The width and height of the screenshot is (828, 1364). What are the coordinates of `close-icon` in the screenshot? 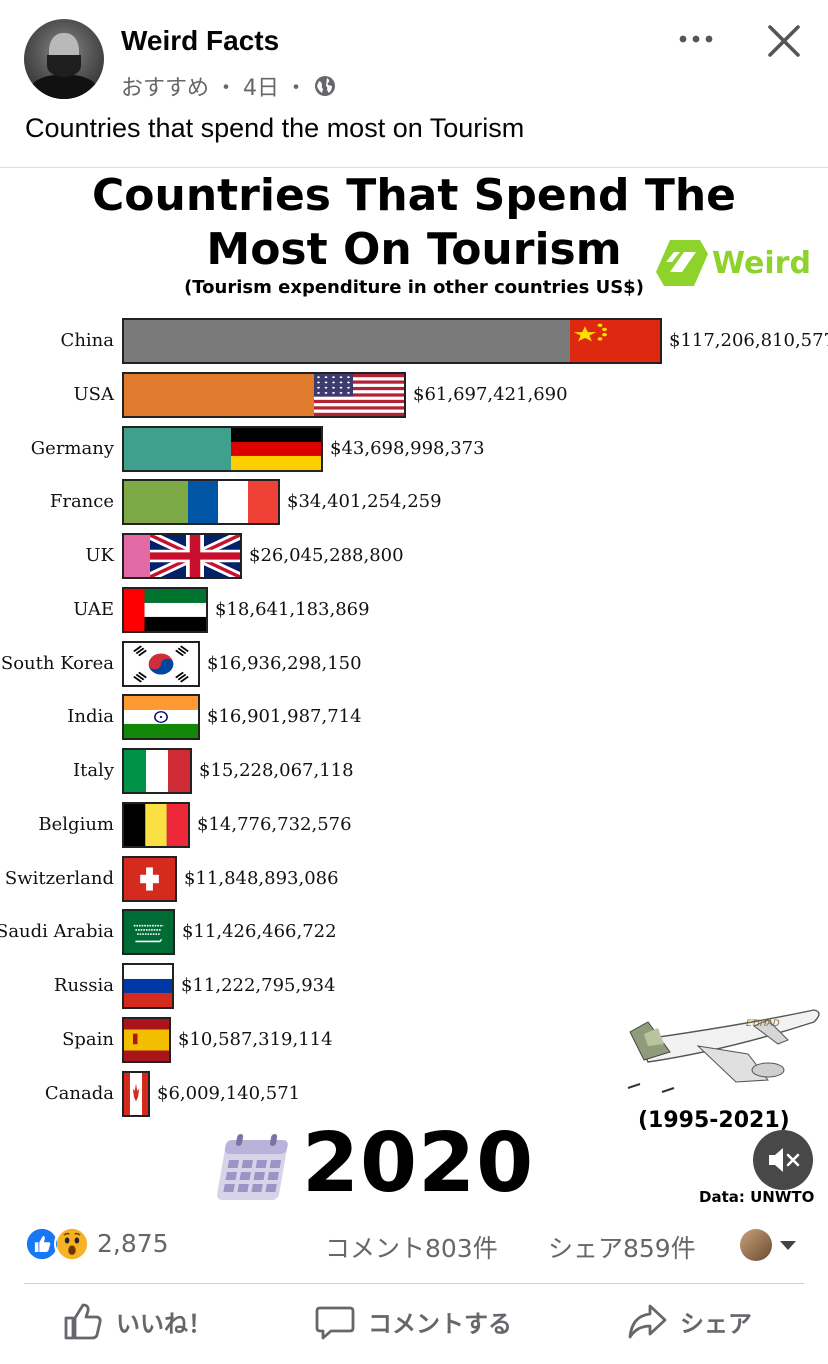 It's located at (784, 41).